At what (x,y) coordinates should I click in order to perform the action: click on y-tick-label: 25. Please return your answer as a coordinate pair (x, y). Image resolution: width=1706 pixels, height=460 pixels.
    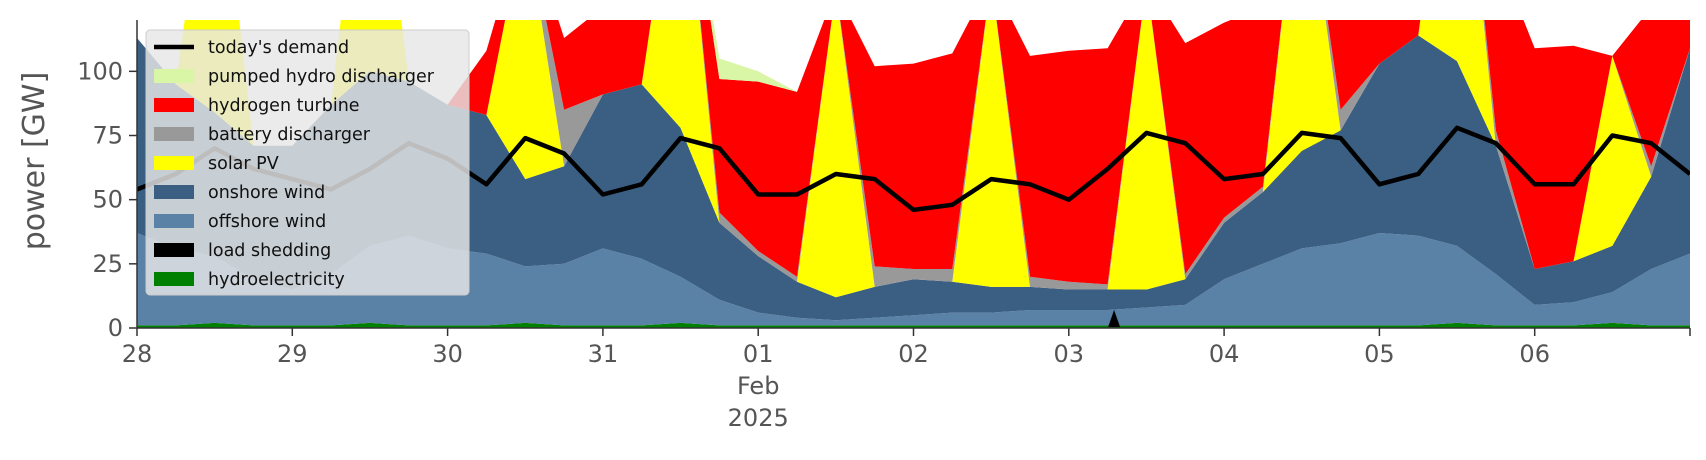
    Looking at the image, I should click on (107, 264).